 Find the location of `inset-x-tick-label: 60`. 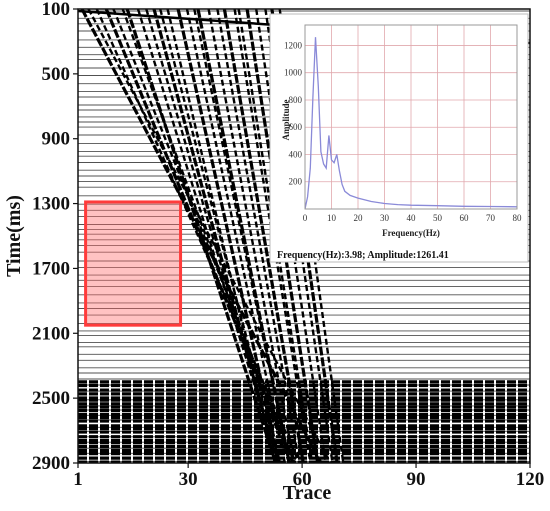

inset-x-tick-label: 60 is located at coordinates (465, 218).